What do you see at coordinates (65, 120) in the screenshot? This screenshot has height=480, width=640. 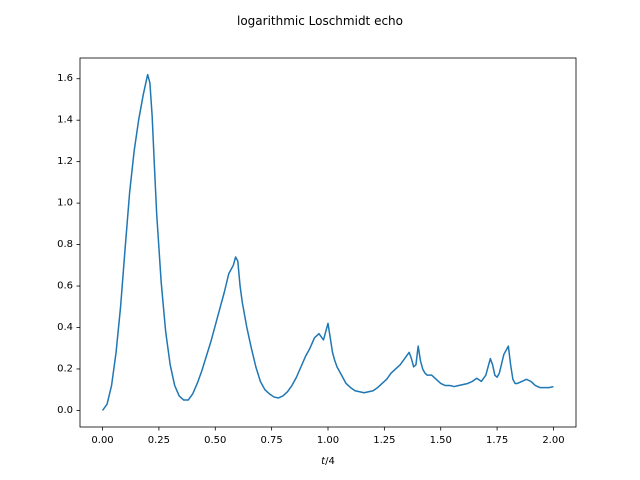 I see `y-tick-label: 1.4` at bounding box center [65, 120].